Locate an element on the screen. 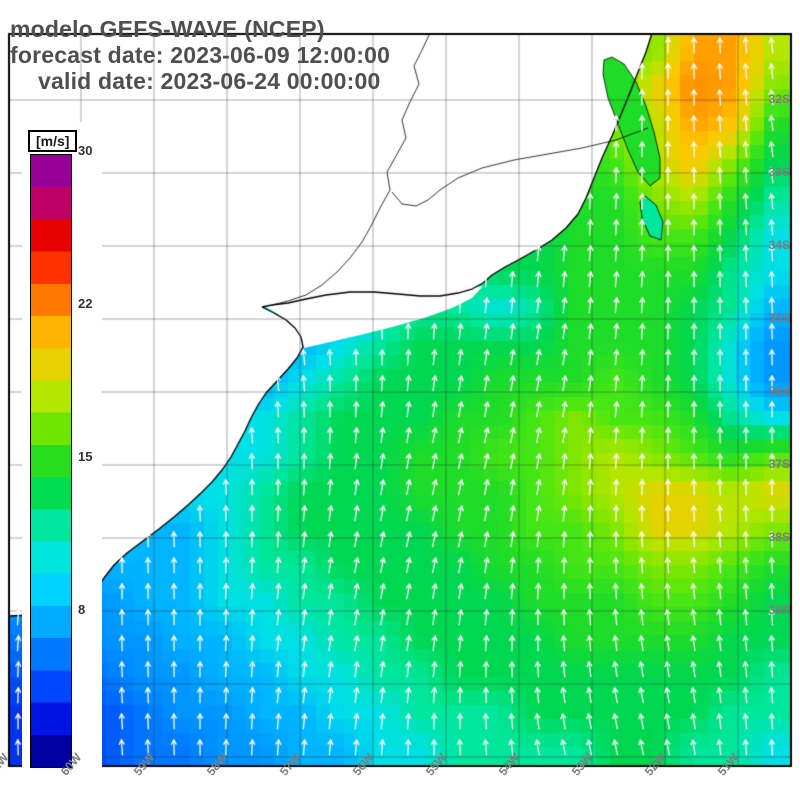 This screenshot has width=800, height=800. model-title: modelo GEFS-WAVE (NCEP) is located at coordinates (167, 29).